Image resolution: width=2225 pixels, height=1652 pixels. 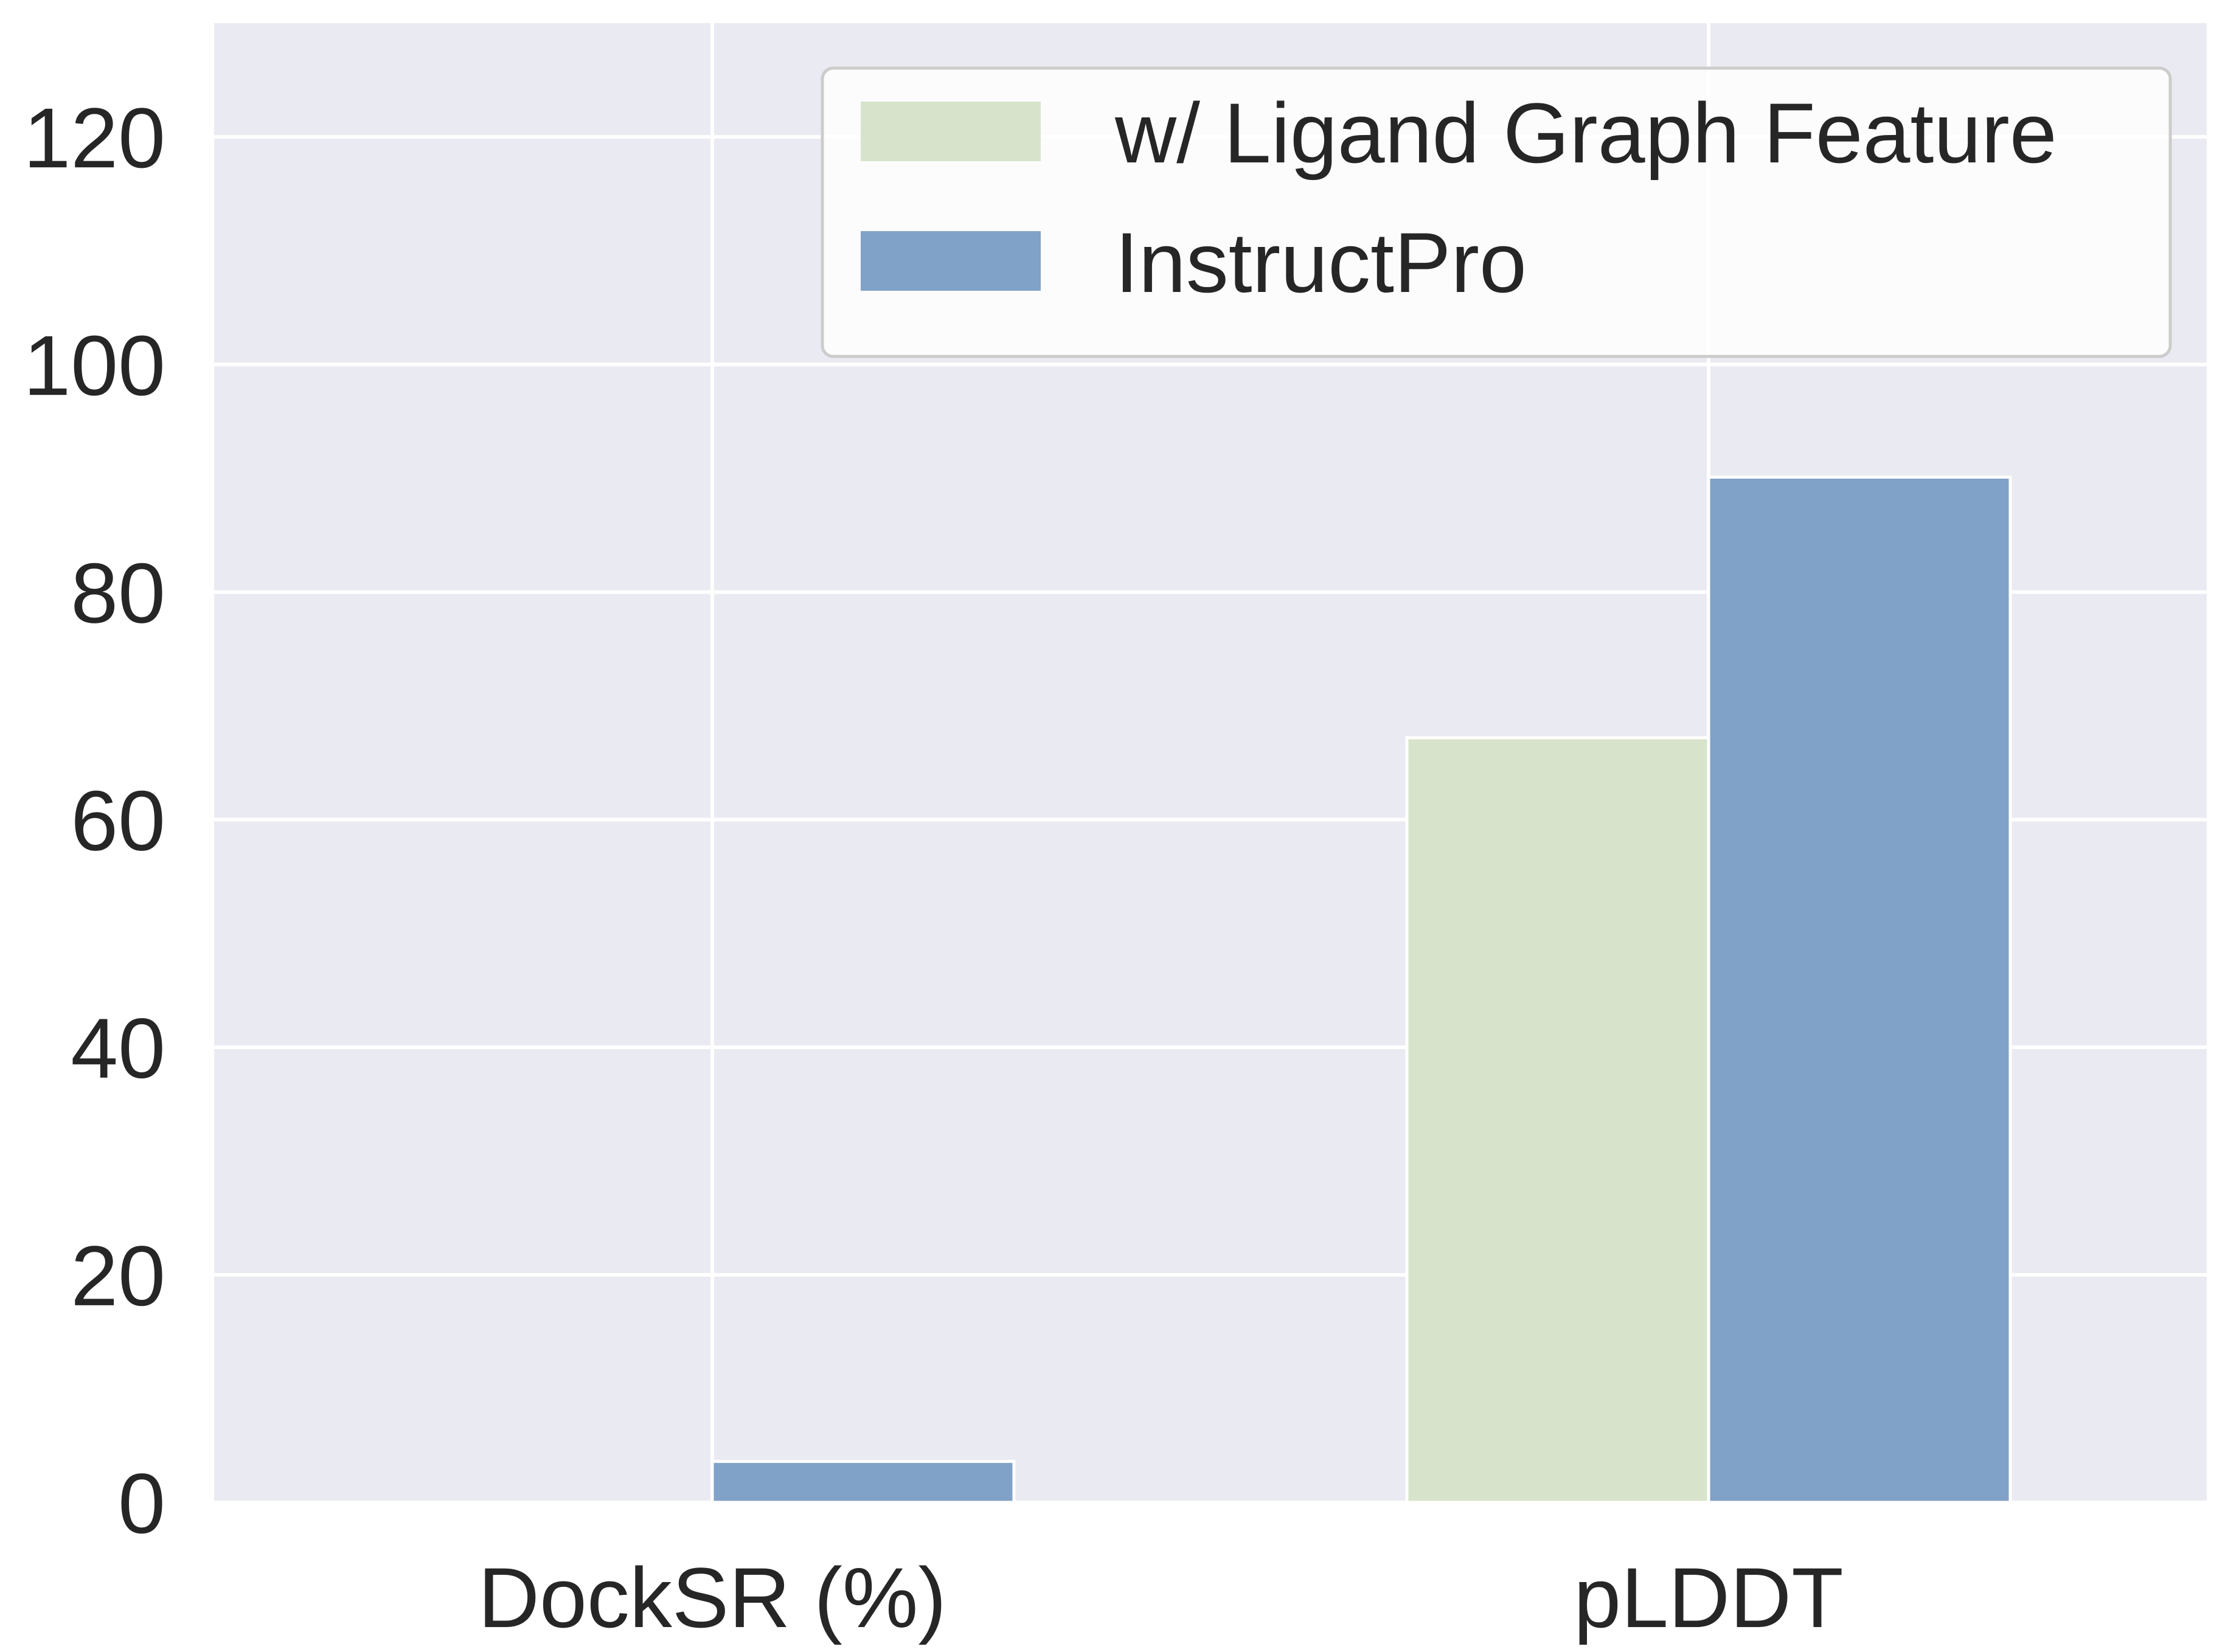 What do you see at coordinates (94, 138) in the screenshot?
I see `y-tick-label: 120` at bounding box center [94, 138].